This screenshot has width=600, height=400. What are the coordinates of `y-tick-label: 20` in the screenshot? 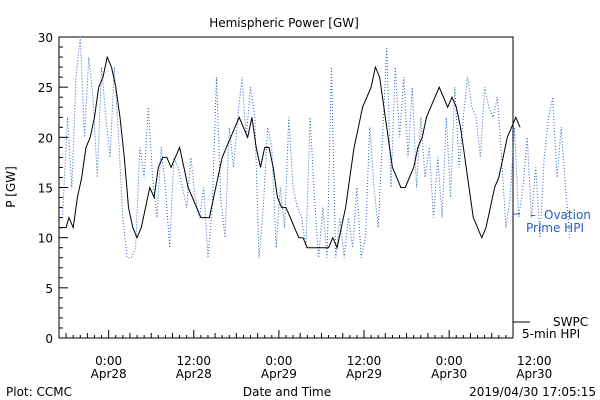 It's located at (45, 138).